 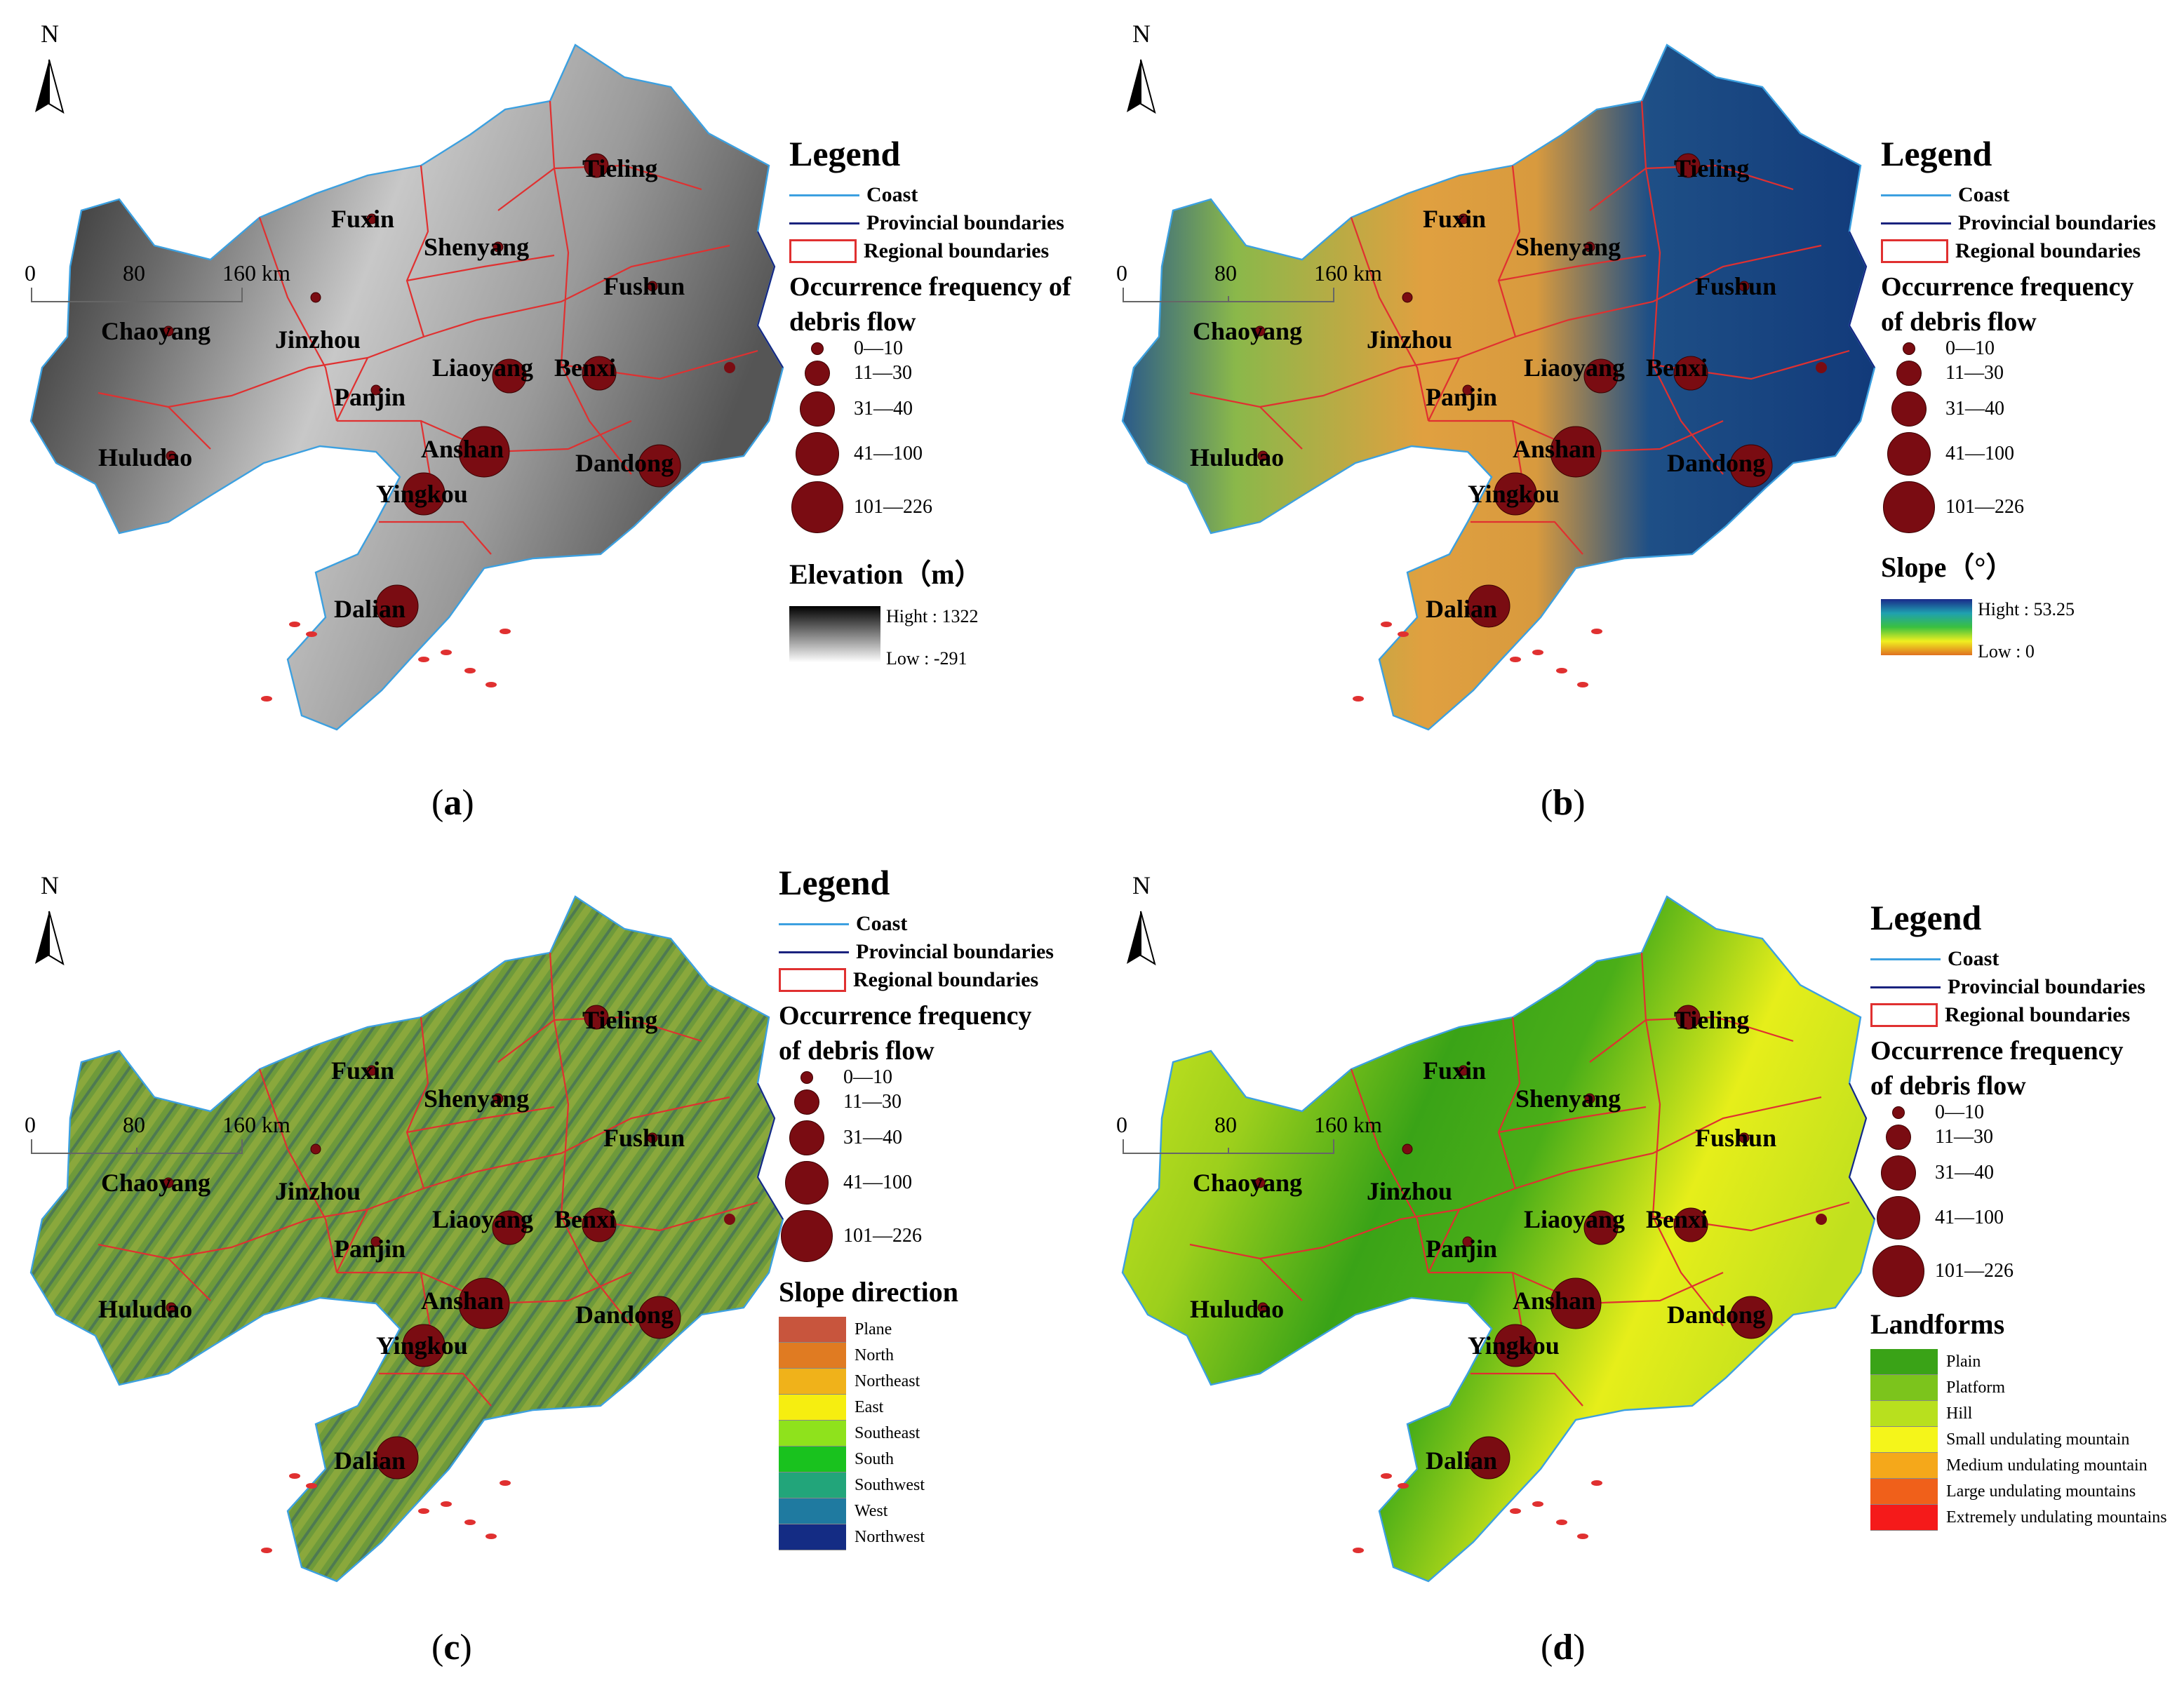 What do you see at coordinates (1985, 507) in the screenshot?
I see `legend-frequency-label: 101—226` at bounding box center [1985, 507].